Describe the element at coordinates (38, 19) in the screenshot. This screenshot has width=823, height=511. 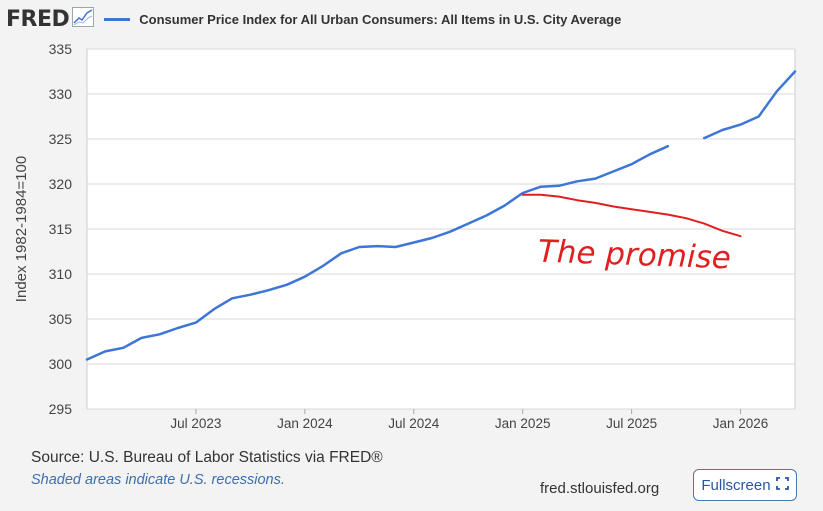
I see `fred-logo: FRED` at that location.